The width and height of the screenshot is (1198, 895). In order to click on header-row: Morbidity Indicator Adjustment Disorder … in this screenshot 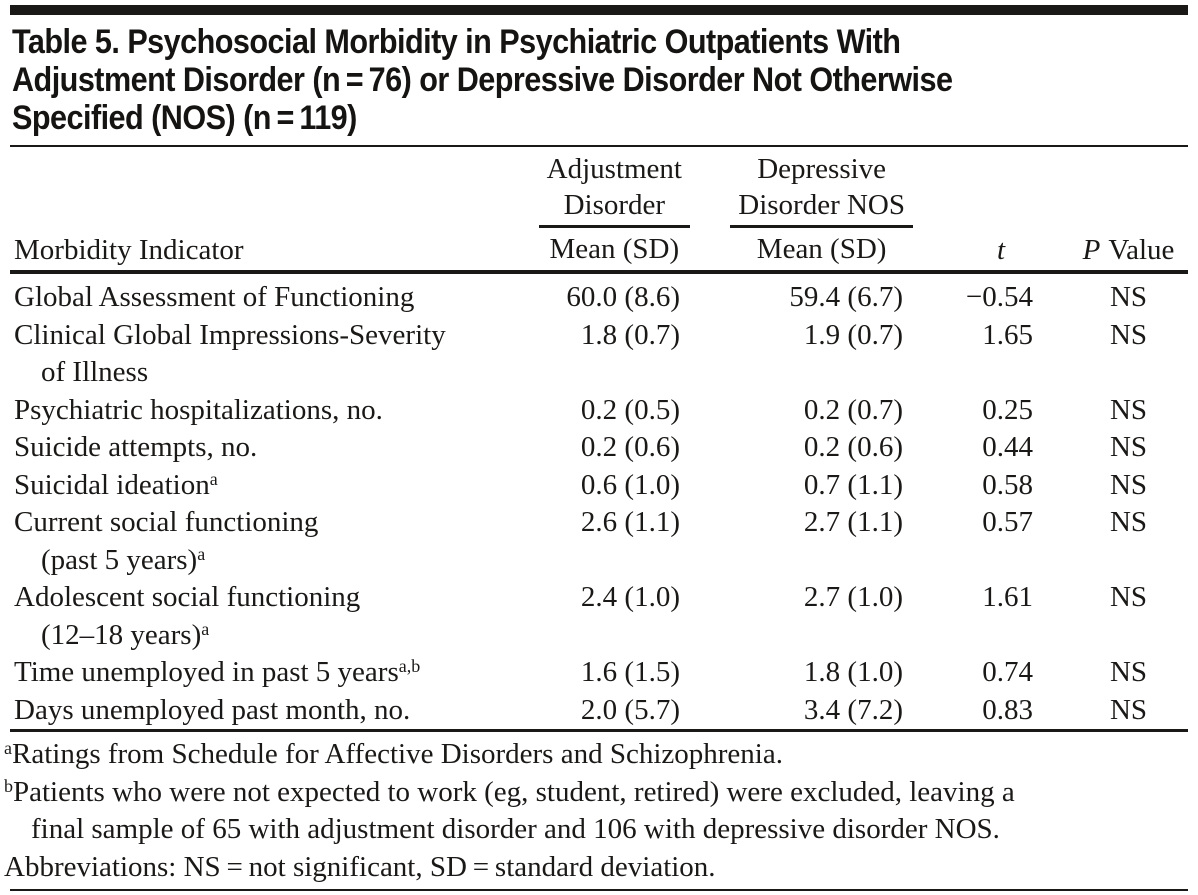, I will do `click(599, 210)`.